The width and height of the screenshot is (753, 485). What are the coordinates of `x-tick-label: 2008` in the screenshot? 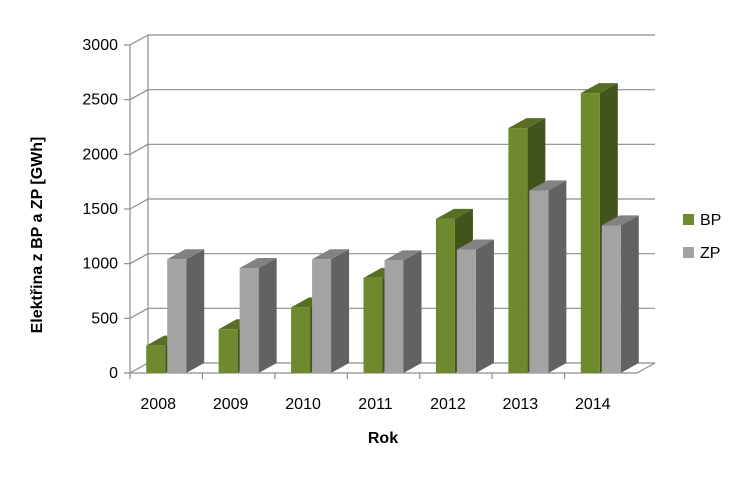 It's located at (158, 404).